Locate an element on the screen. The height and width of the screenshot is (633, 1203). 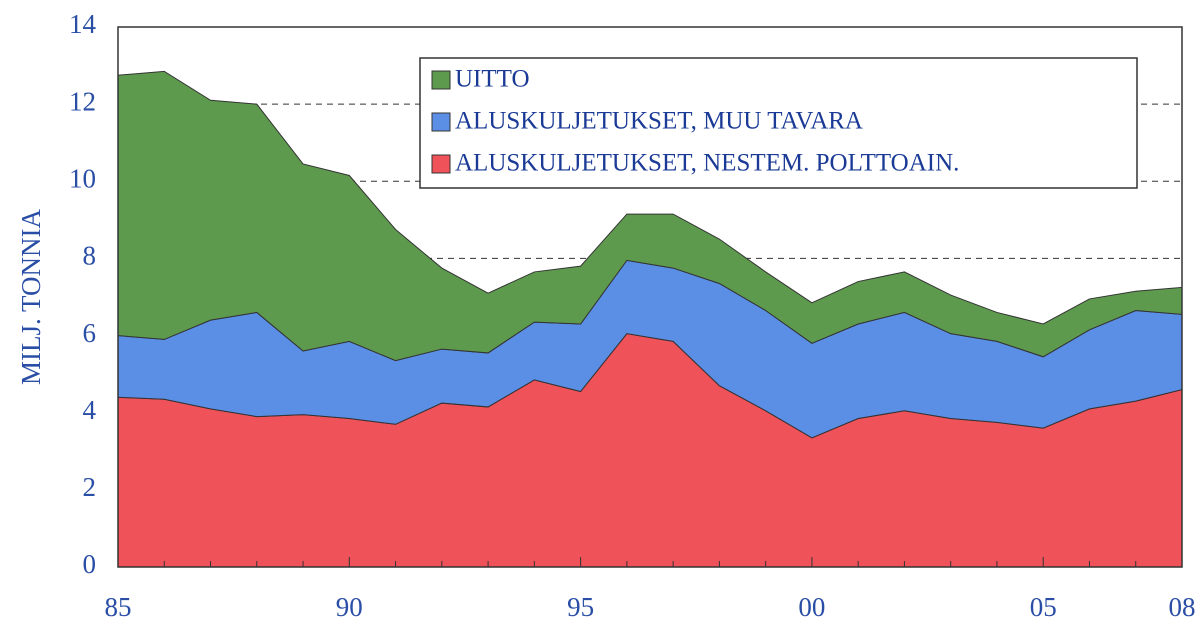
x-tick-label: 00 is located at coordinates (811, 607).